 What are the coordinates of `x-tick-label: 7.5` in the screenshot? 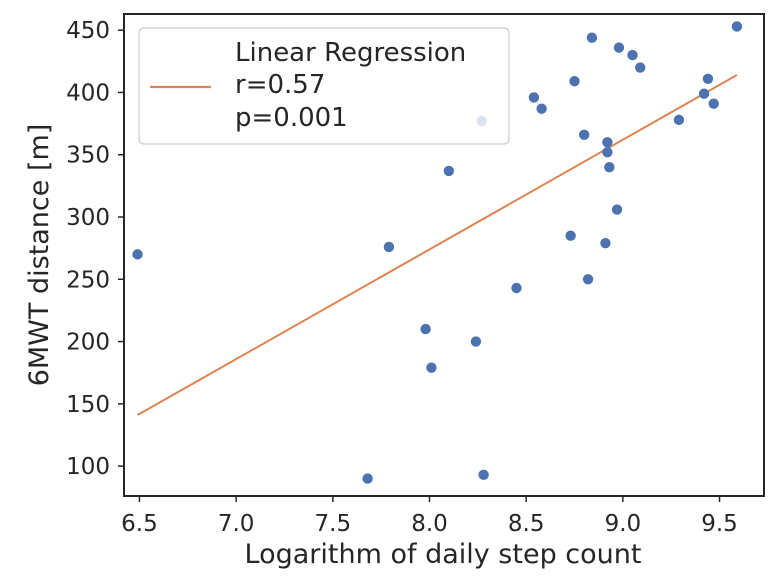 It's located at (333, 524).